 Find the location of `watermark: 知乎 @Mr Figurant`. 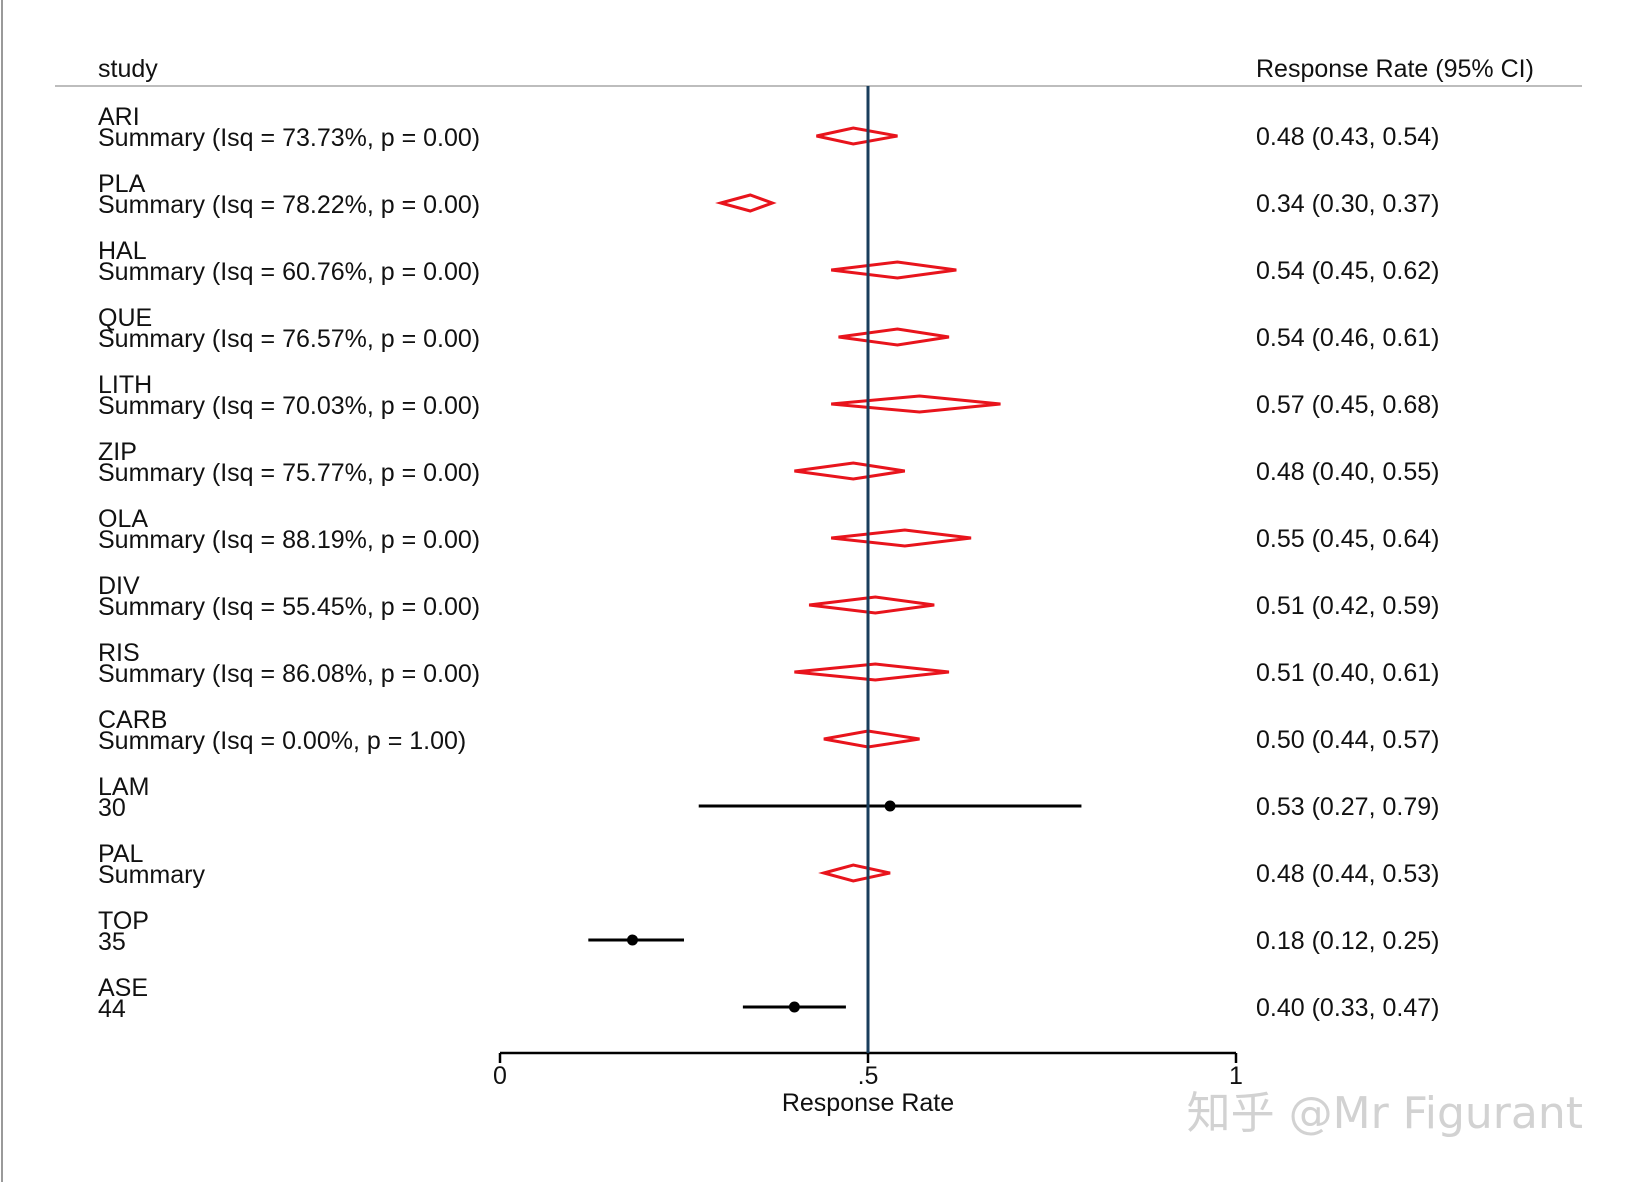

watermark: 知乎 @Mr Figurant is located at coordinates (1385, 1113).